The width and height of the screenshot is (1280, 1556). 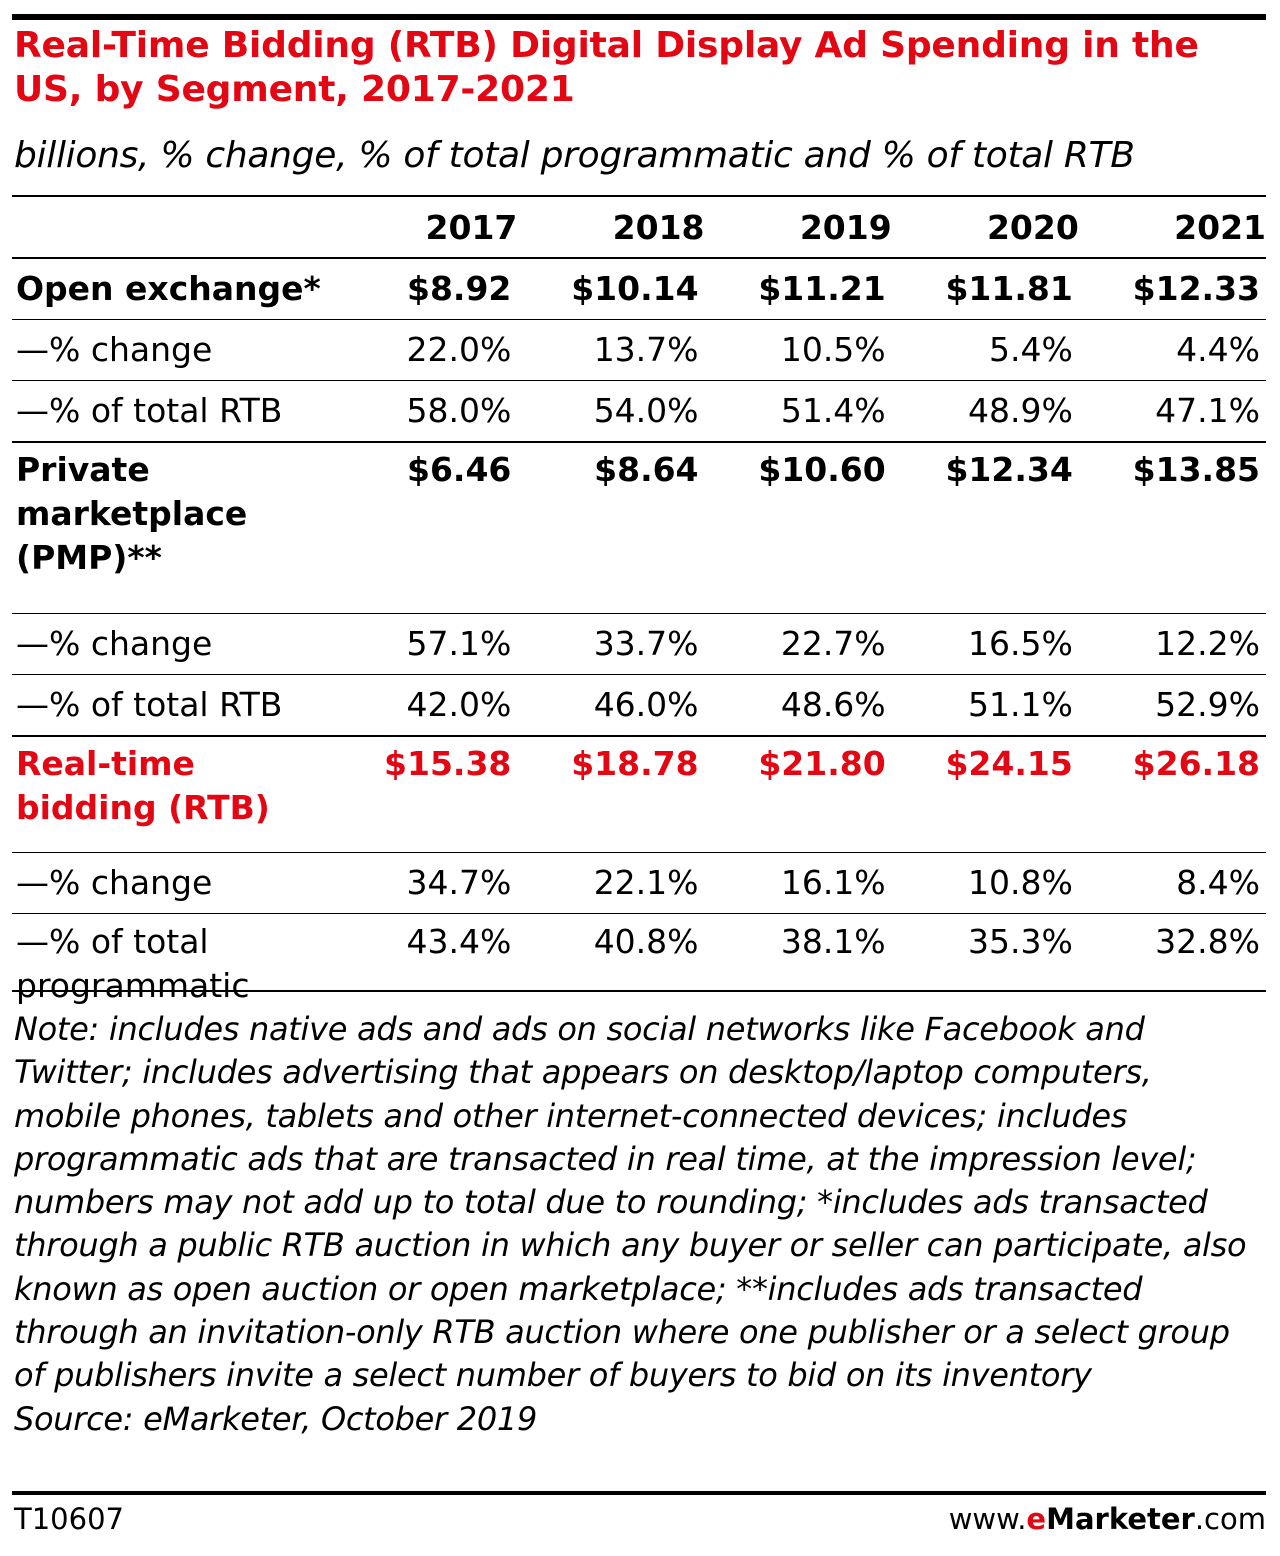 What do you see at coordinates (985, 969) in the screenshot?
I see `cell-value: 35.3%` at bounding box center [985, 969].